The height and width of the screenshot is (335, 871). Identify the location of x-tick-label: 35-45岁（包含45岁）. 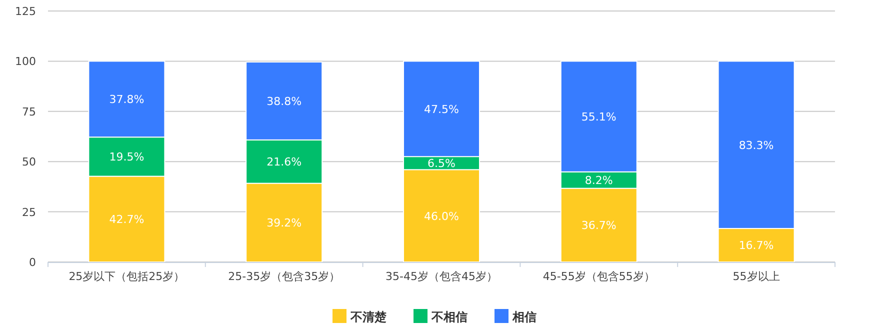
(442, 276).